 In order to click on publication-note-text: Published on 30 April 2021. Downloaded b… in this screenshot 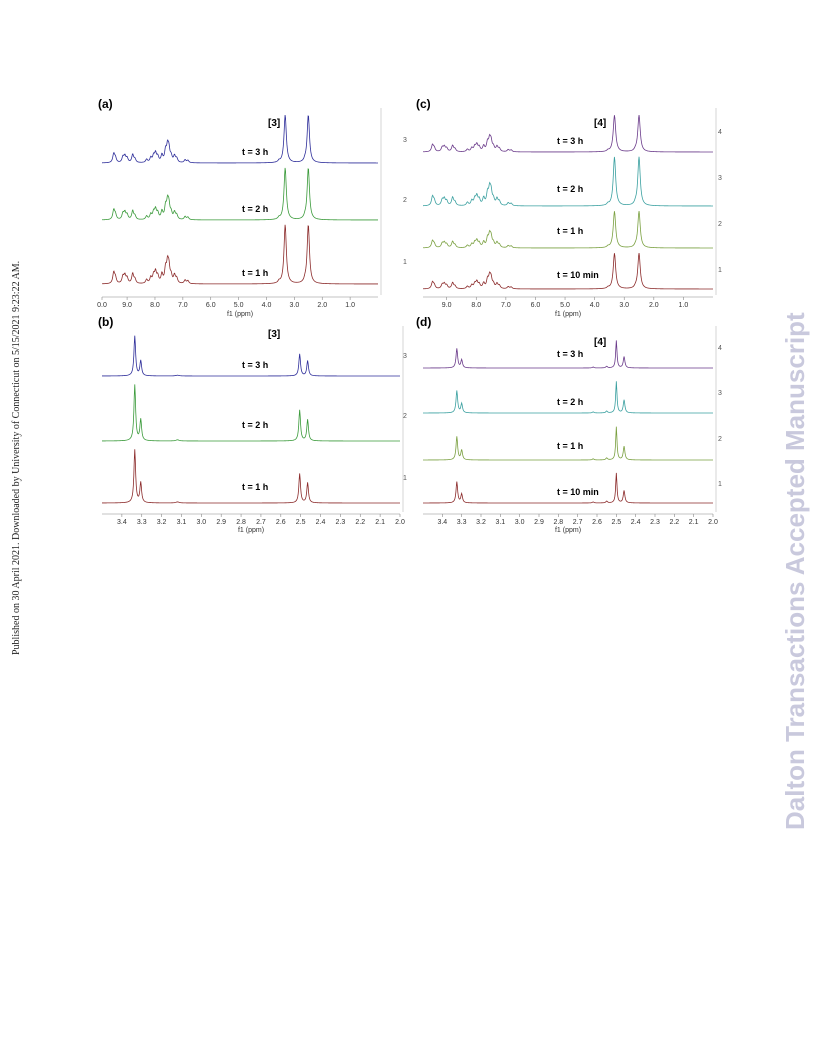, I will do `click(16, 458)`.